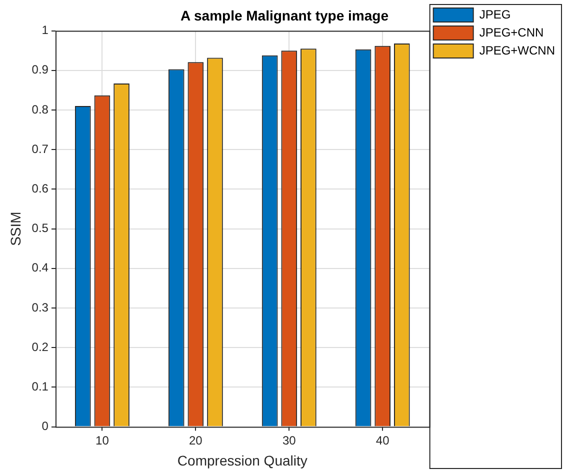 The image size is (569, 476). I want to click on y-tick-label: 0.7, so click(40, 149).